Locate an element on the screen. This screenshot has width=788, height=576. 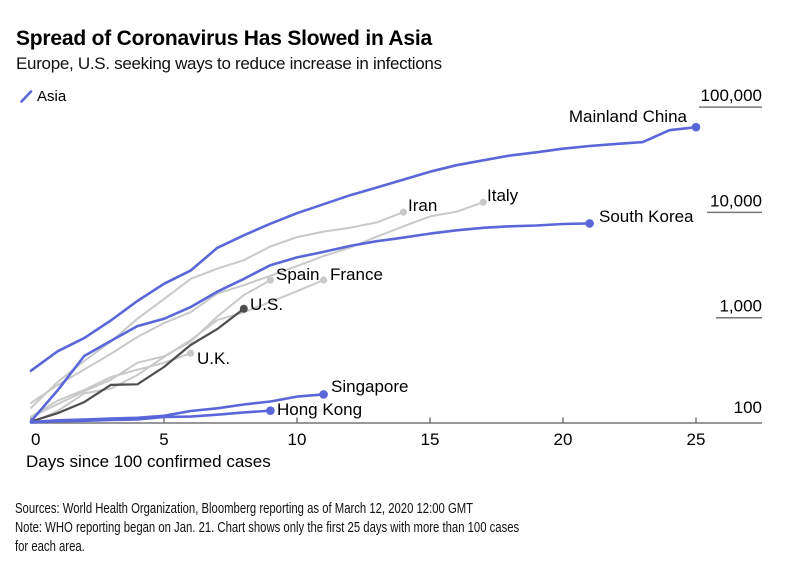
series-label-italy: Italy is located at coordinates (503, 195).